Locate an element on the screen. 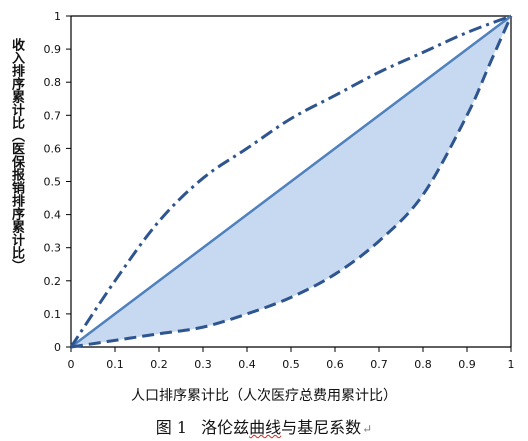 The height and width of the screenshot is (441, 528). paragraph-mark: ↵ is located at coordinates (367, 429).